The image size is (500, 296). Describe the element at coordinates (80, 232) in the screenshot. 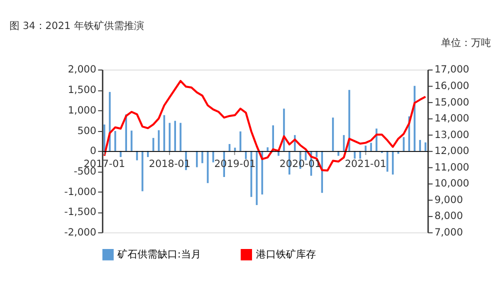

I see `y-tick-label: -2,000` at that location.